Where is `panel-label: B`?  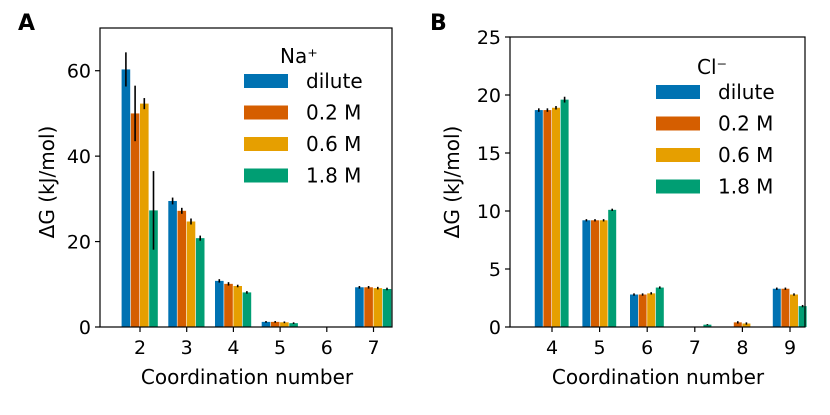
panel-label: B is located at coordinates (438, 23).